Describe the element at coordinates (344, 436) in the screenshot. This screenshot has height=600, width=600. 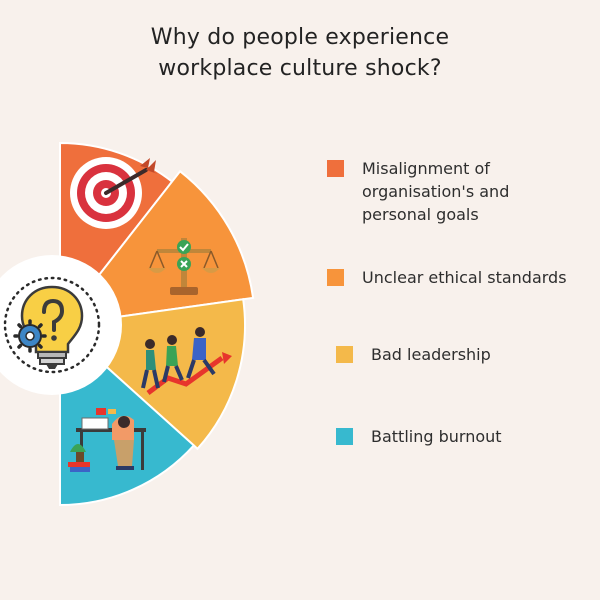
I see `legend-swatch-burnout` at that location.